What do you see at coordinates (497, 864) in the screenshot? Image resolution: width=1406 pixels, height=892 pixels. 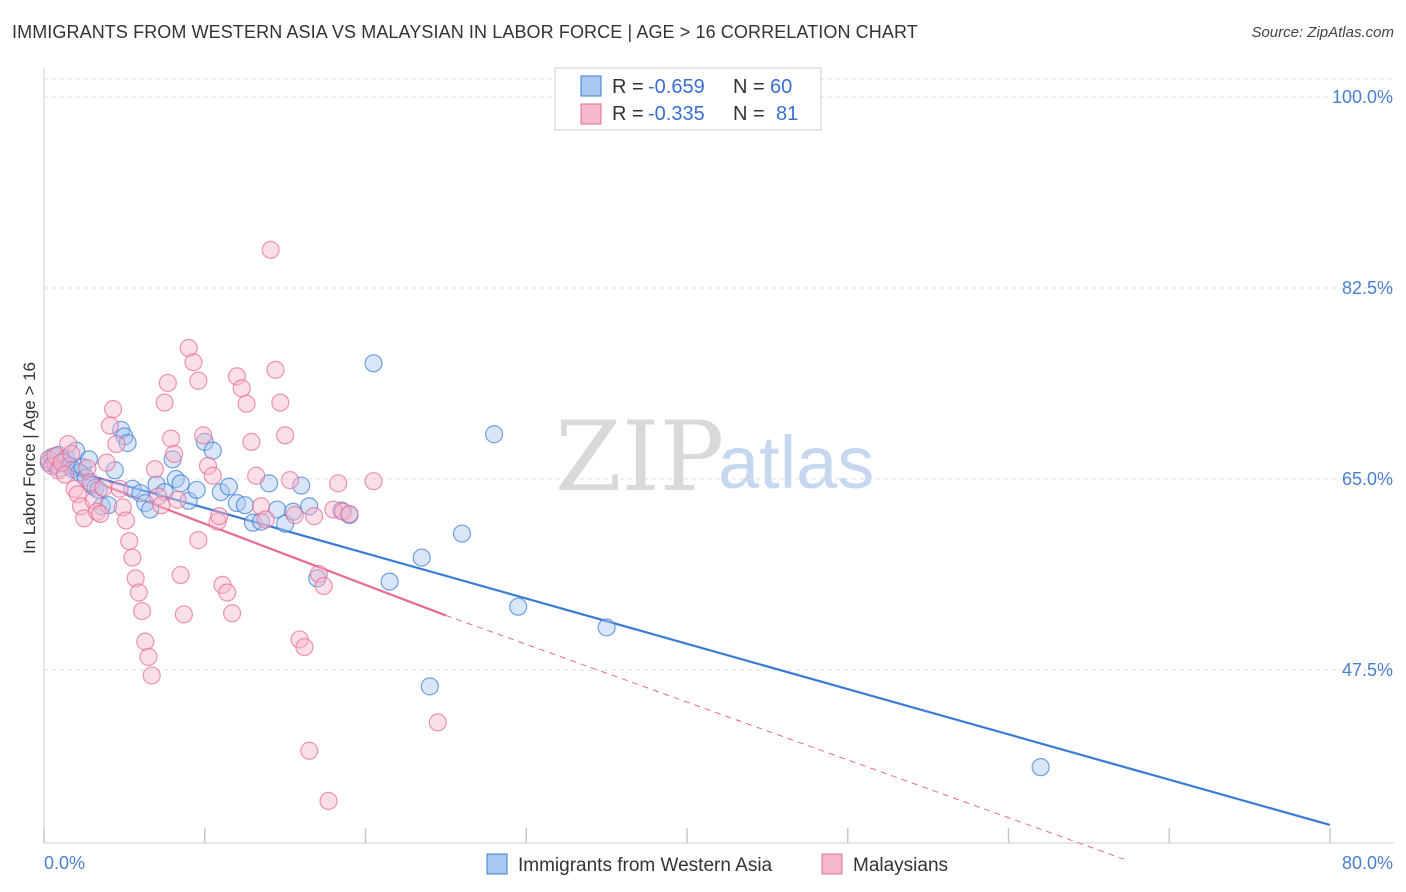 I see `bottom-legend-swatch-blue` at bounding box center [497, 864].